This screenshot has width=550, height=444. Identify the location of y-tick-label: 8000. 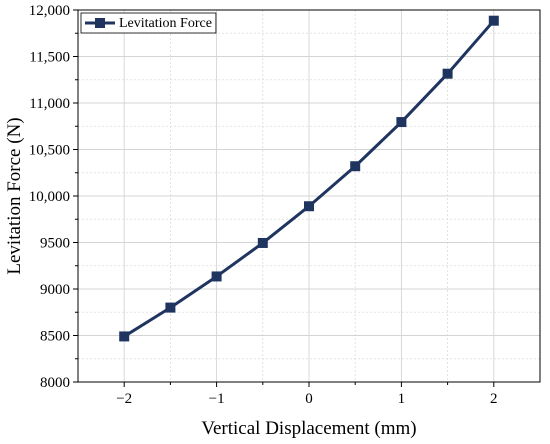
(55, 383).